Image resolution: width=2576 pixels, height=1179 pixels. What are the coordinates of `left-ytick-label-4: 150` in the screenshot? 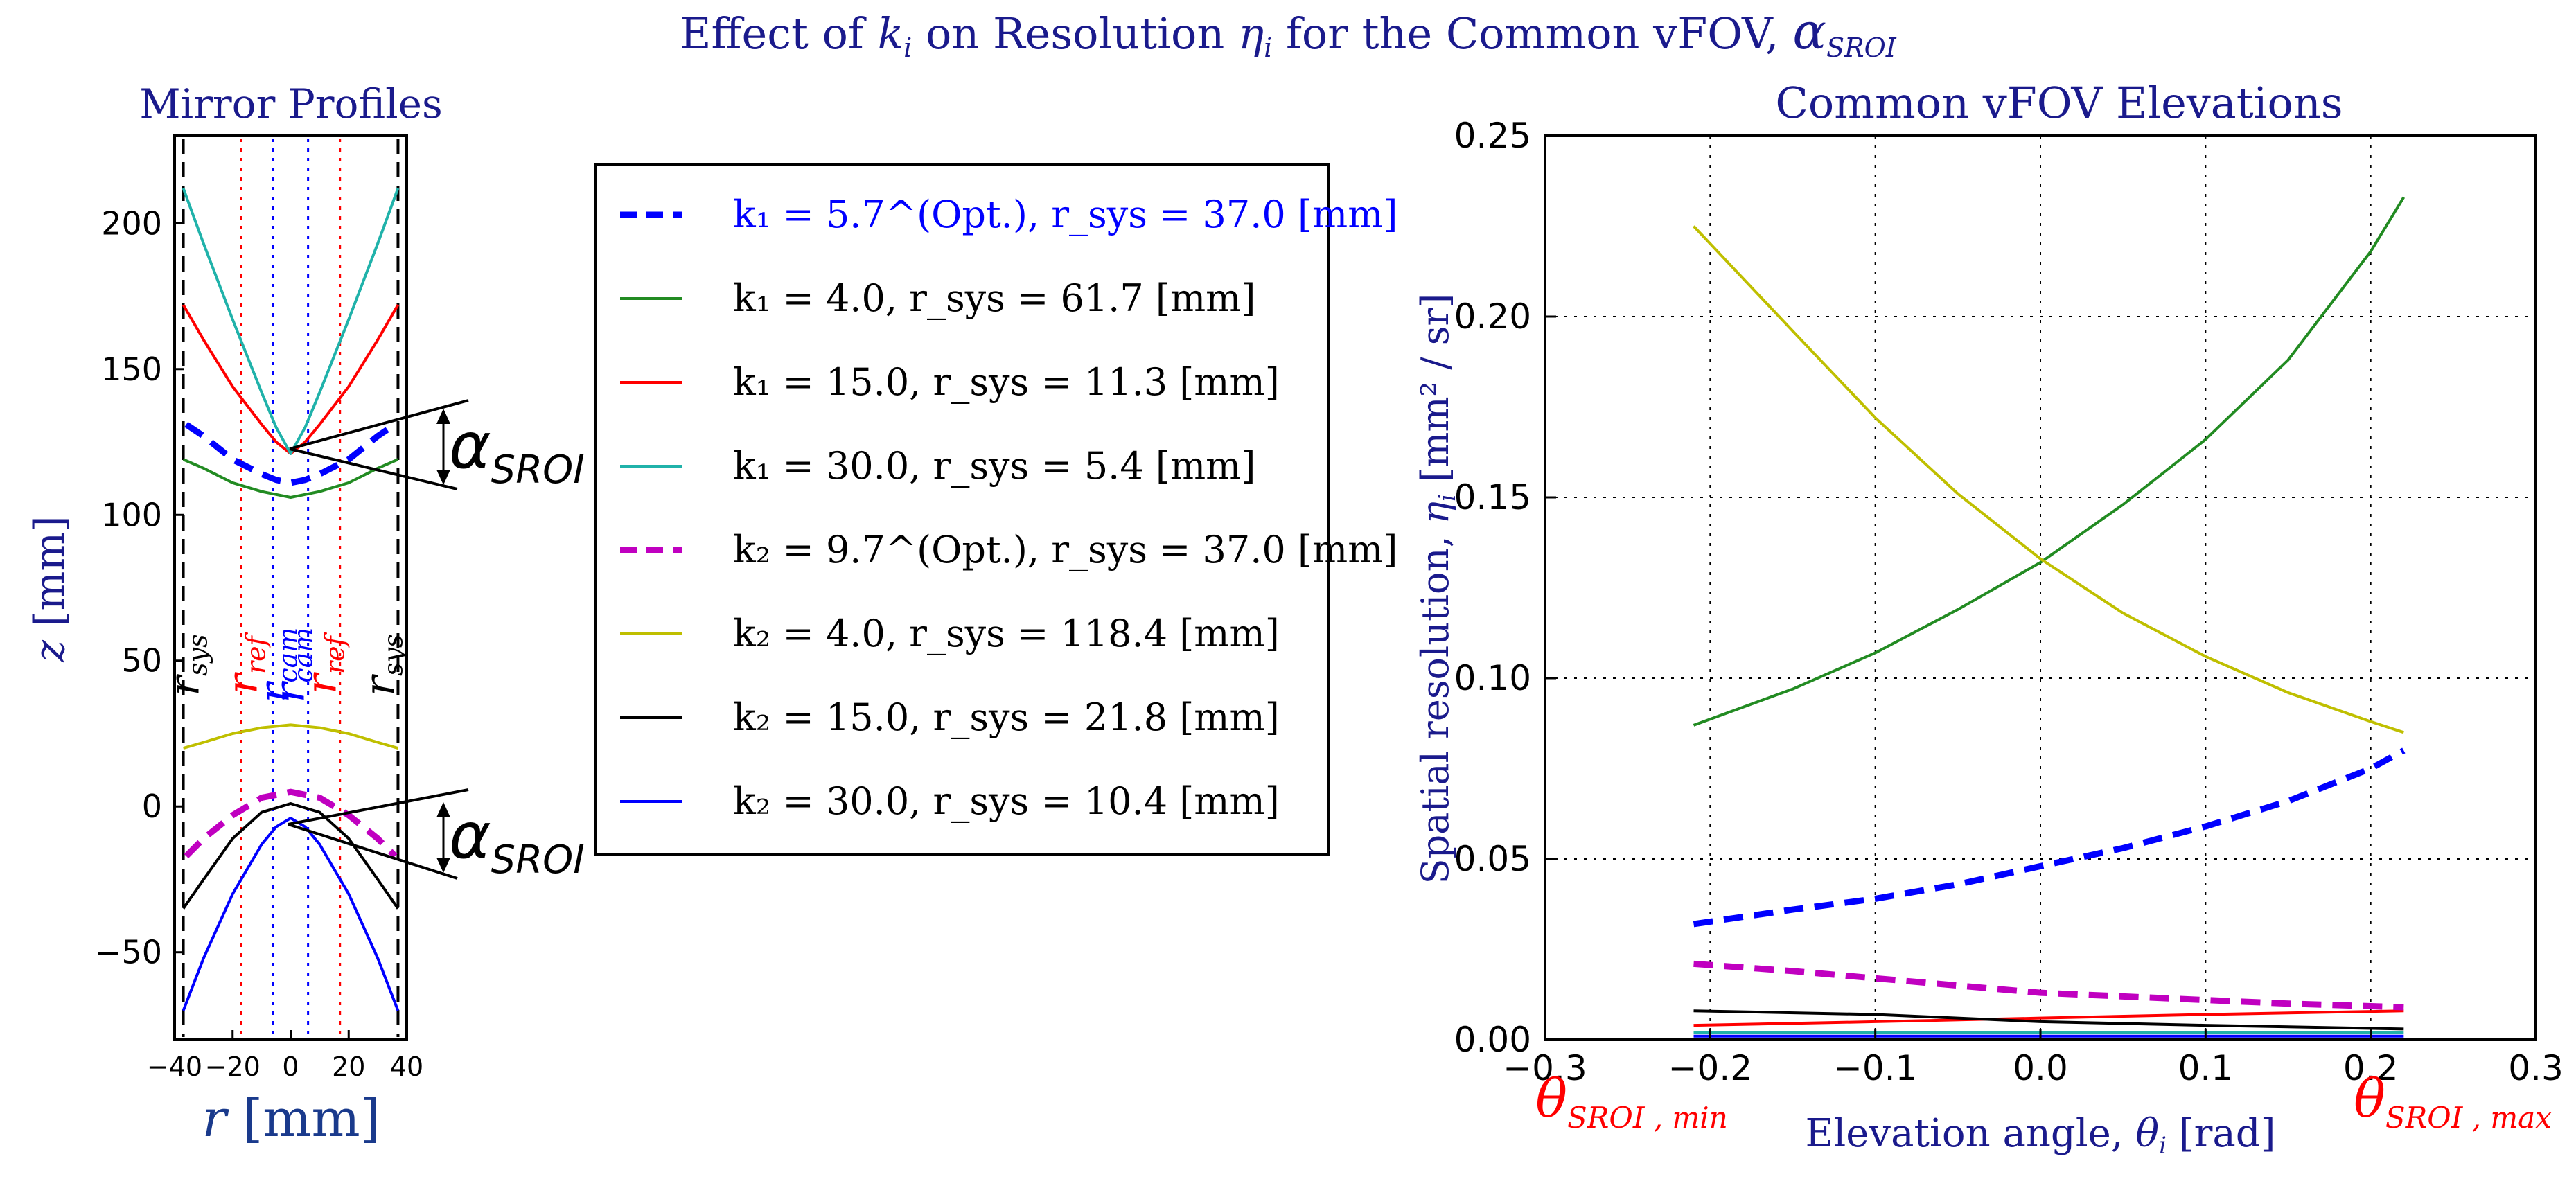 It's located at (131, 369).